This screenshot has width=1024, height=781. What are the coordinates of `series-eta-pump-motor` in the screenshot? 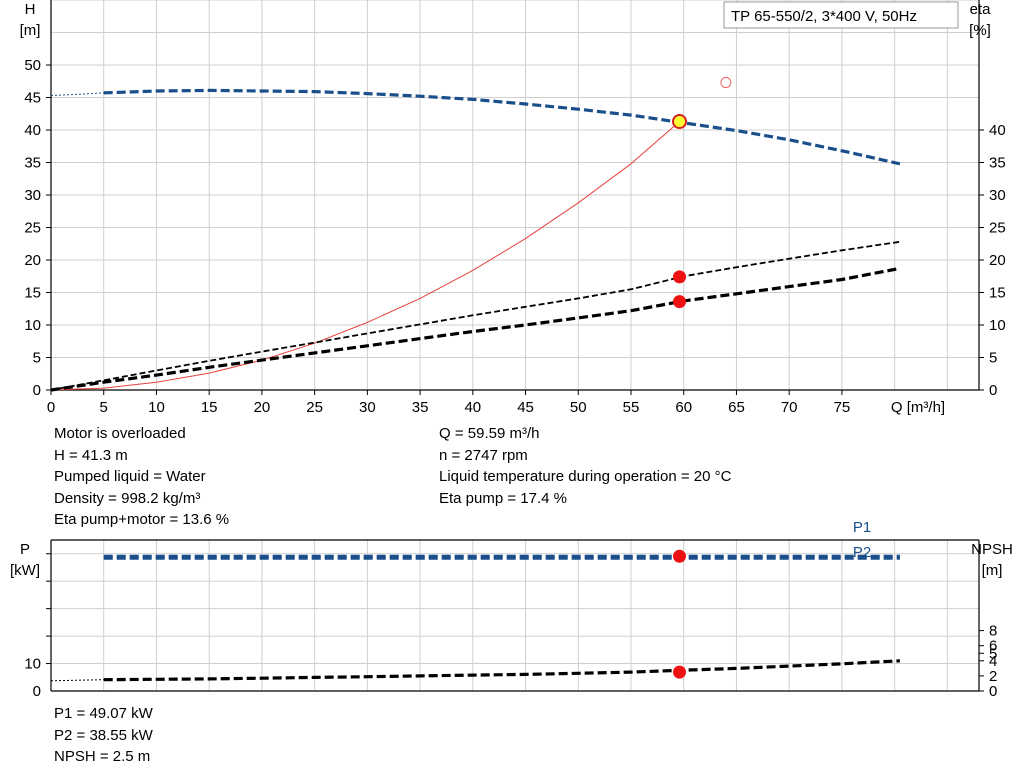 It's located at (475, 329).